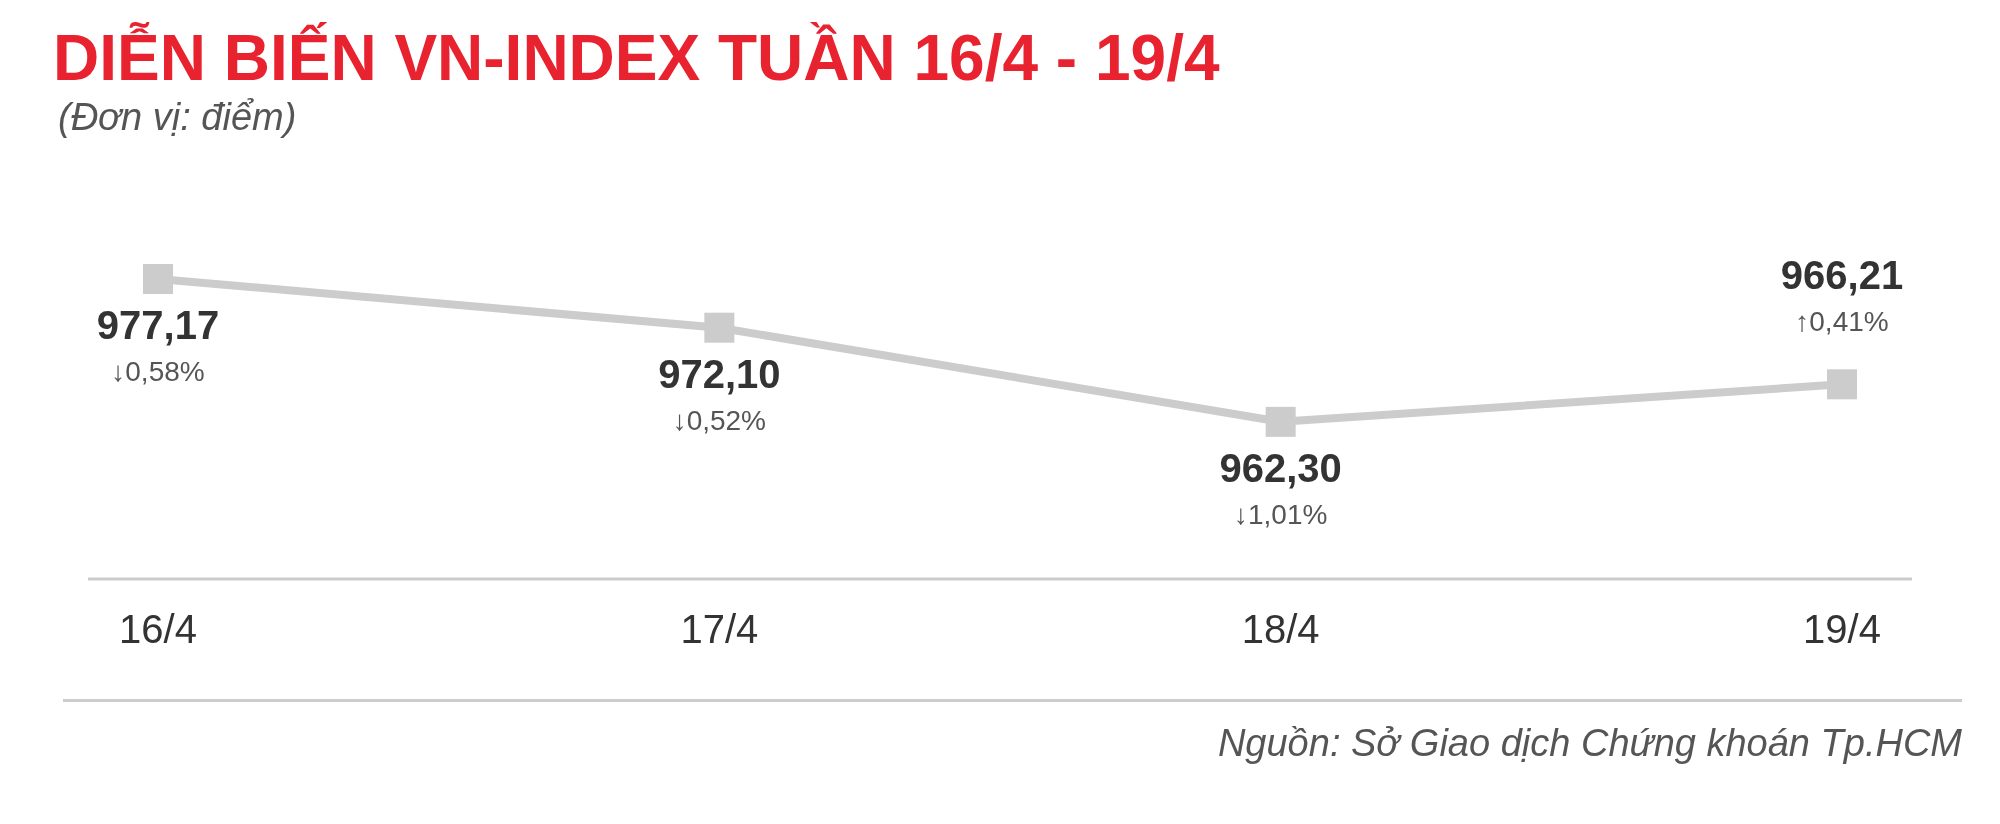 The height and width of the screenshot is (824, 2000). I want to click on annotation: ↓1,01%, so click(1280, 514).